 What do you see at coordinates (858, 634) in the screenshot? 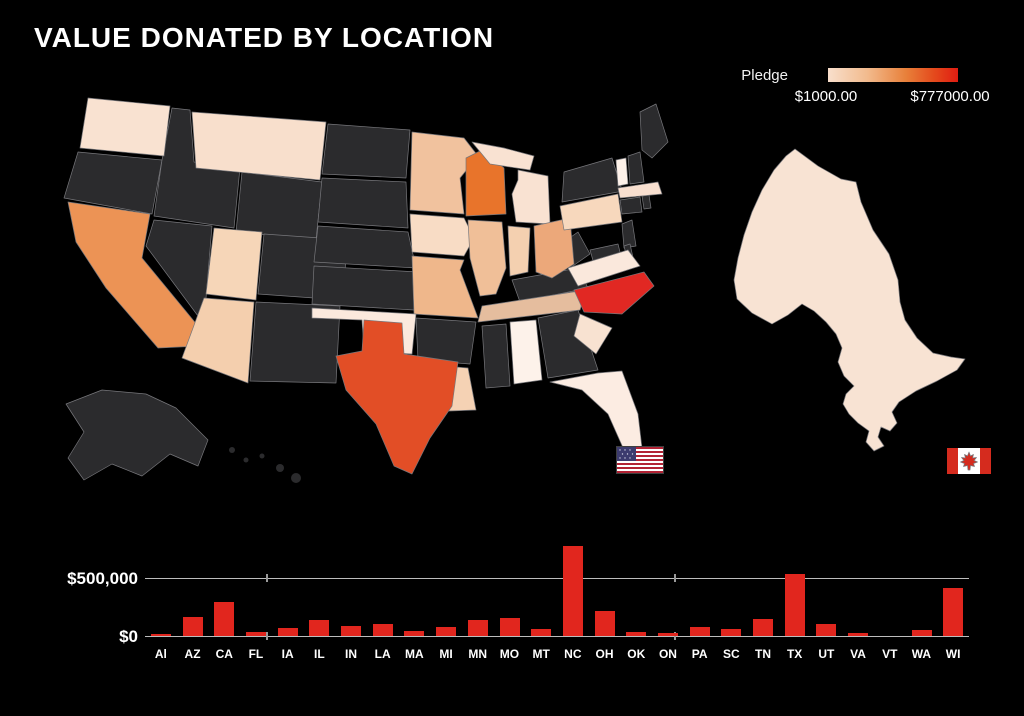
I see `bar-VA` at bounding box center [858, 634].